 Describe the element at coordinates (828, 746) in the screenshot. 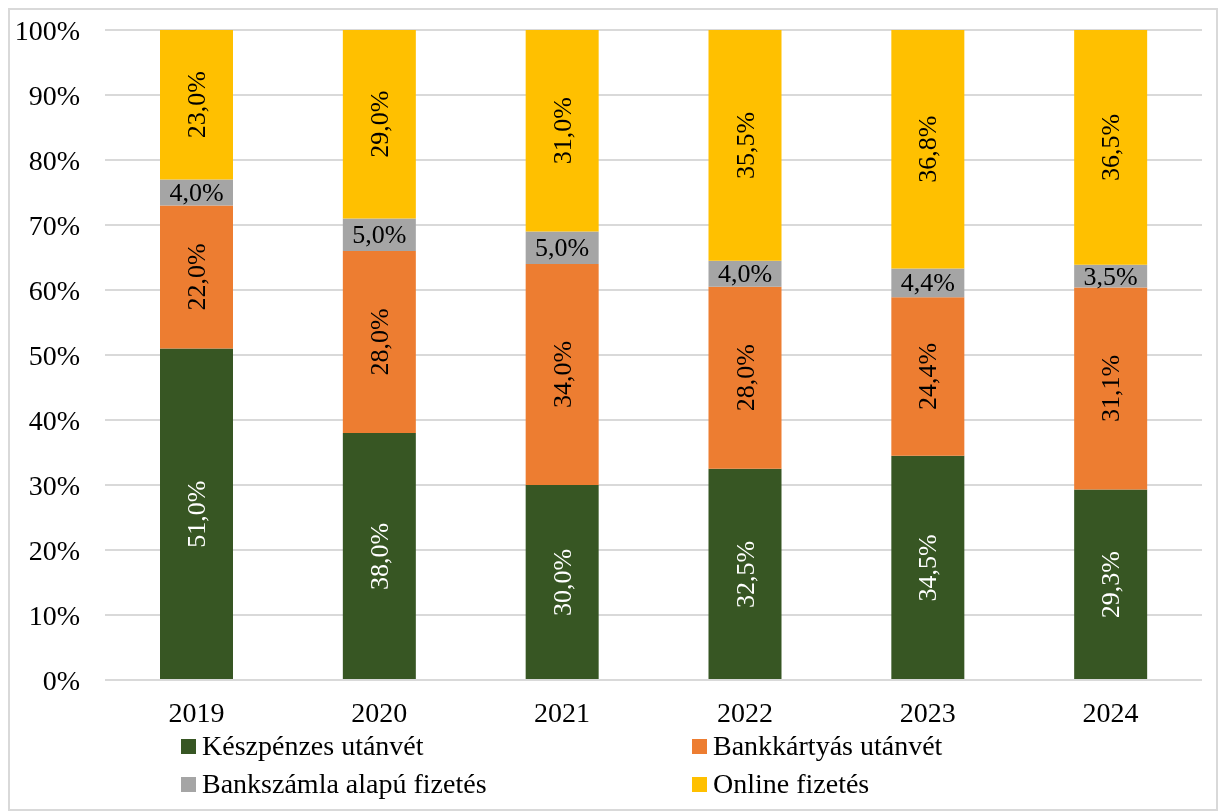

I see `legend-label: Bankkártyás utánvét` at that location.